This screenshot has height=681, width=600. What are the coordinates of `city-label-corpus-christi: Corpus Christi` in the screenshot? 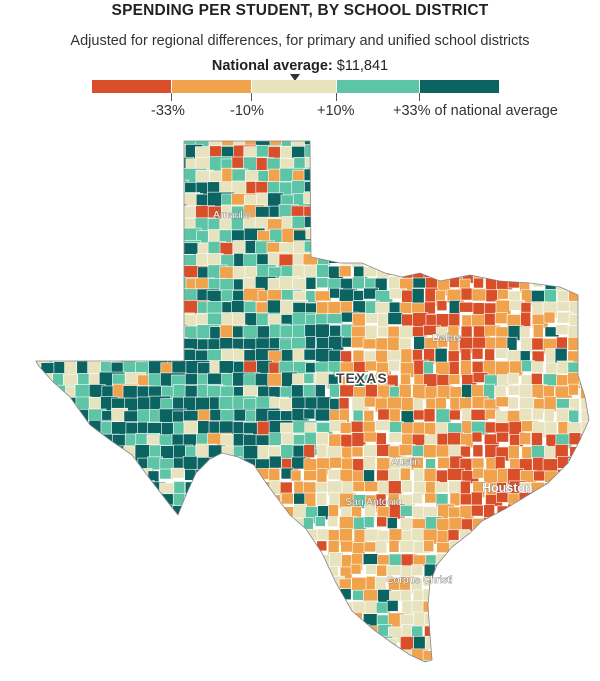 It's located at (419, 580).